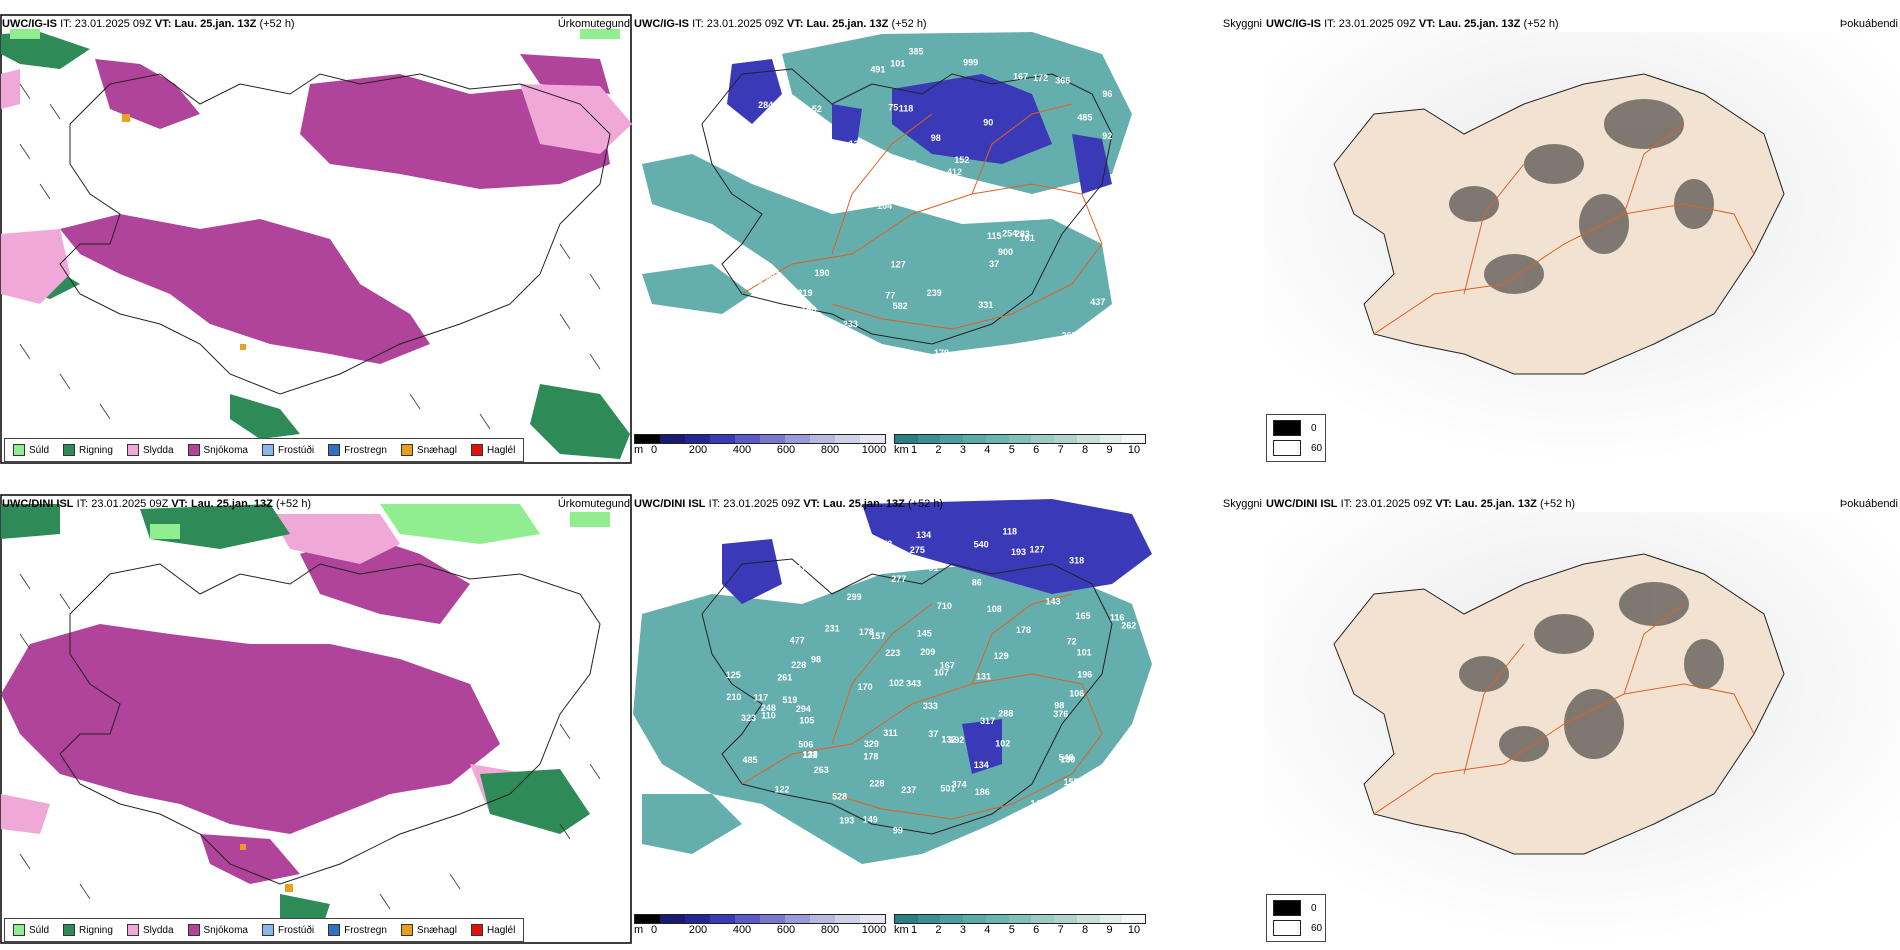 The image size is (1900, 950). I want to click on cloud-value-label: 374, so click(959, 785).